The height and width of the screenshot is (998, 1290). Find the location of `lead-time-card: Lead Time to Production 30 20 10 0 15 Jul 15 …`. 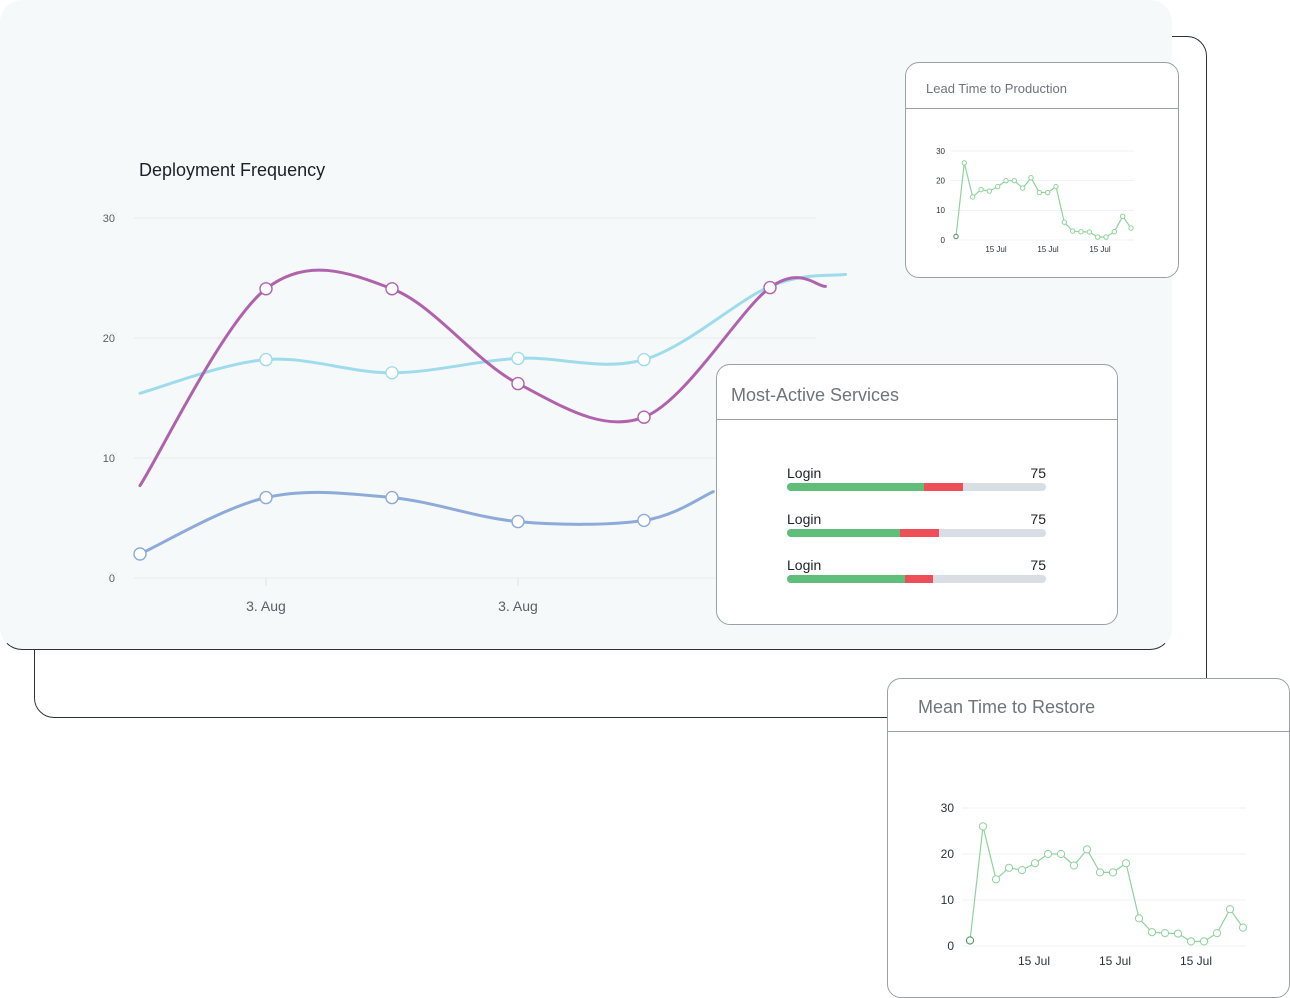

lead-time-card: Lead Time to Production 30 20 10 0 15 Jul 15 … is located at coordinates (1042, 170).